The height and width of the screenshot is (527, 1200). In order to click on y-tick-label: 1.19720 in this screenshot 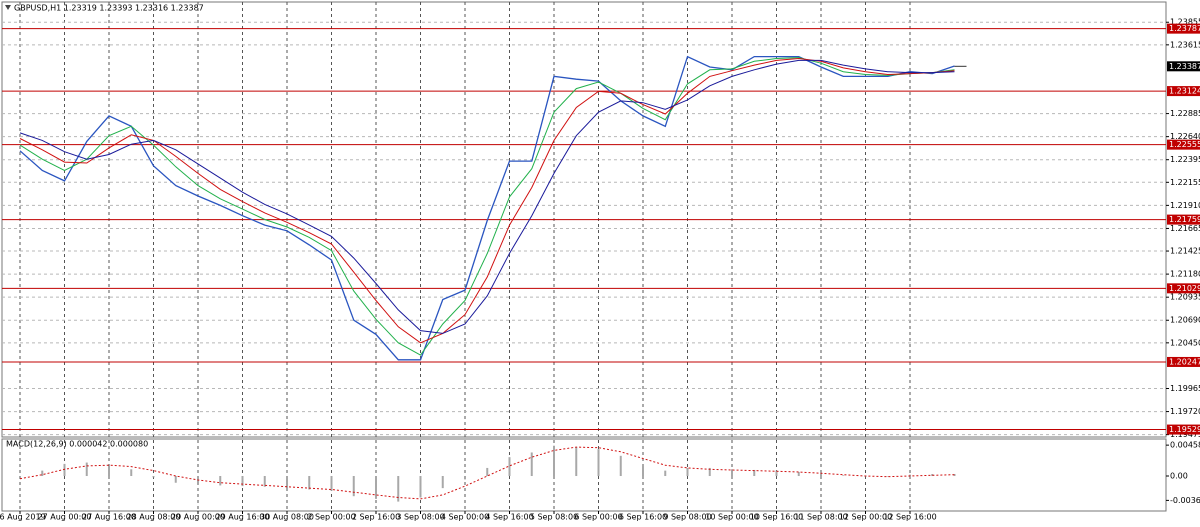, I will do `click(1185, 411)`.